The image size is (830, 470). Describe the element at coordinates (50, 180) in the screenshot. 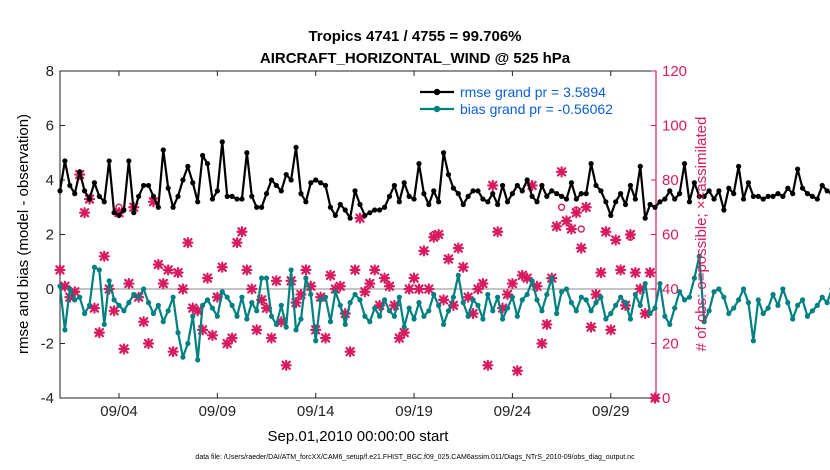

I see `left-y-tick-label: 4` at that location.